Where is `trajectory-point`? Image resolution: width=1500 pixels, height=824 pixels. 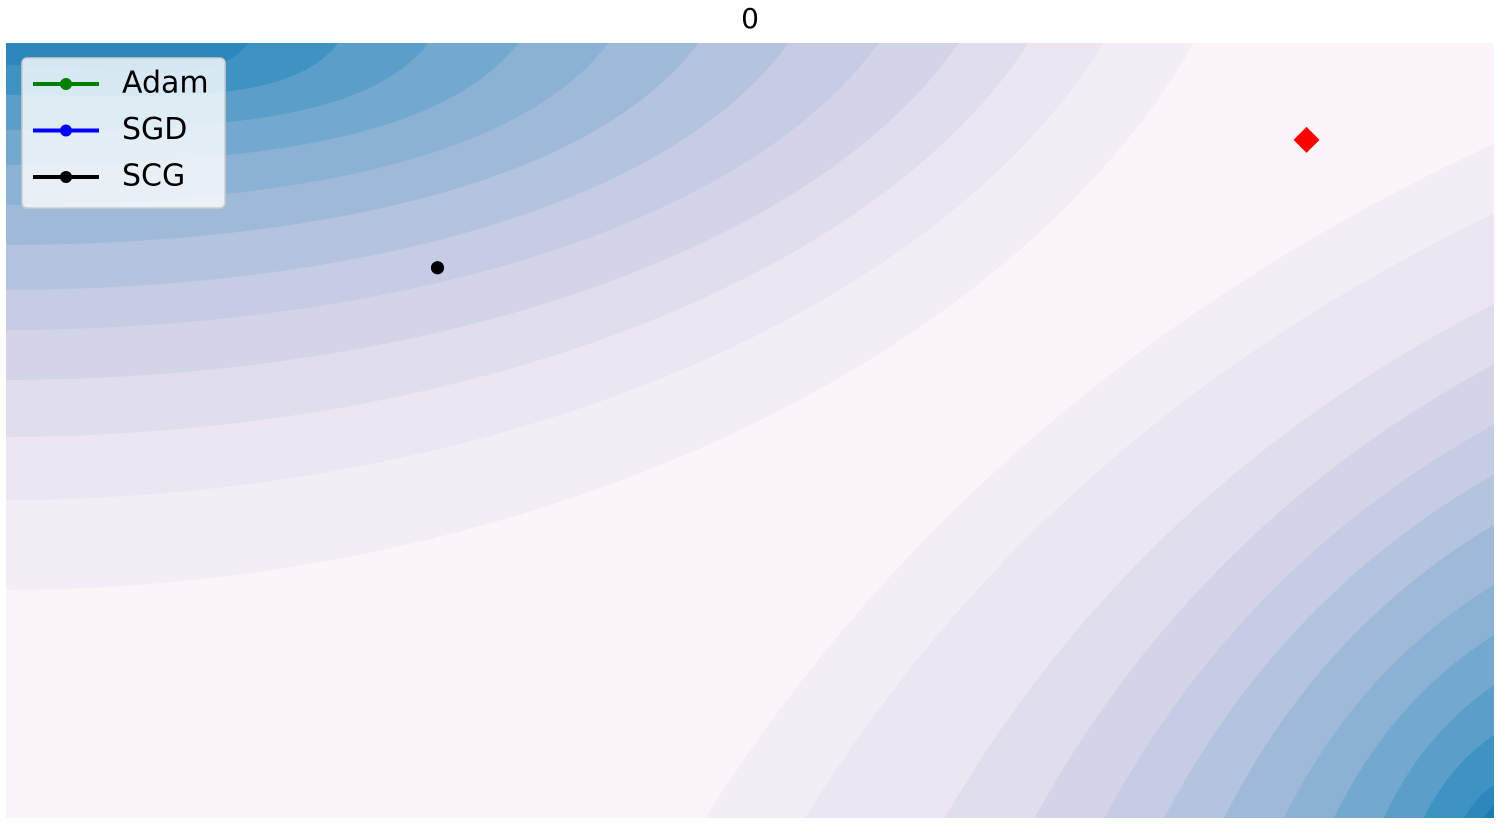
trajectory-point is located at coordinates (438, 268).